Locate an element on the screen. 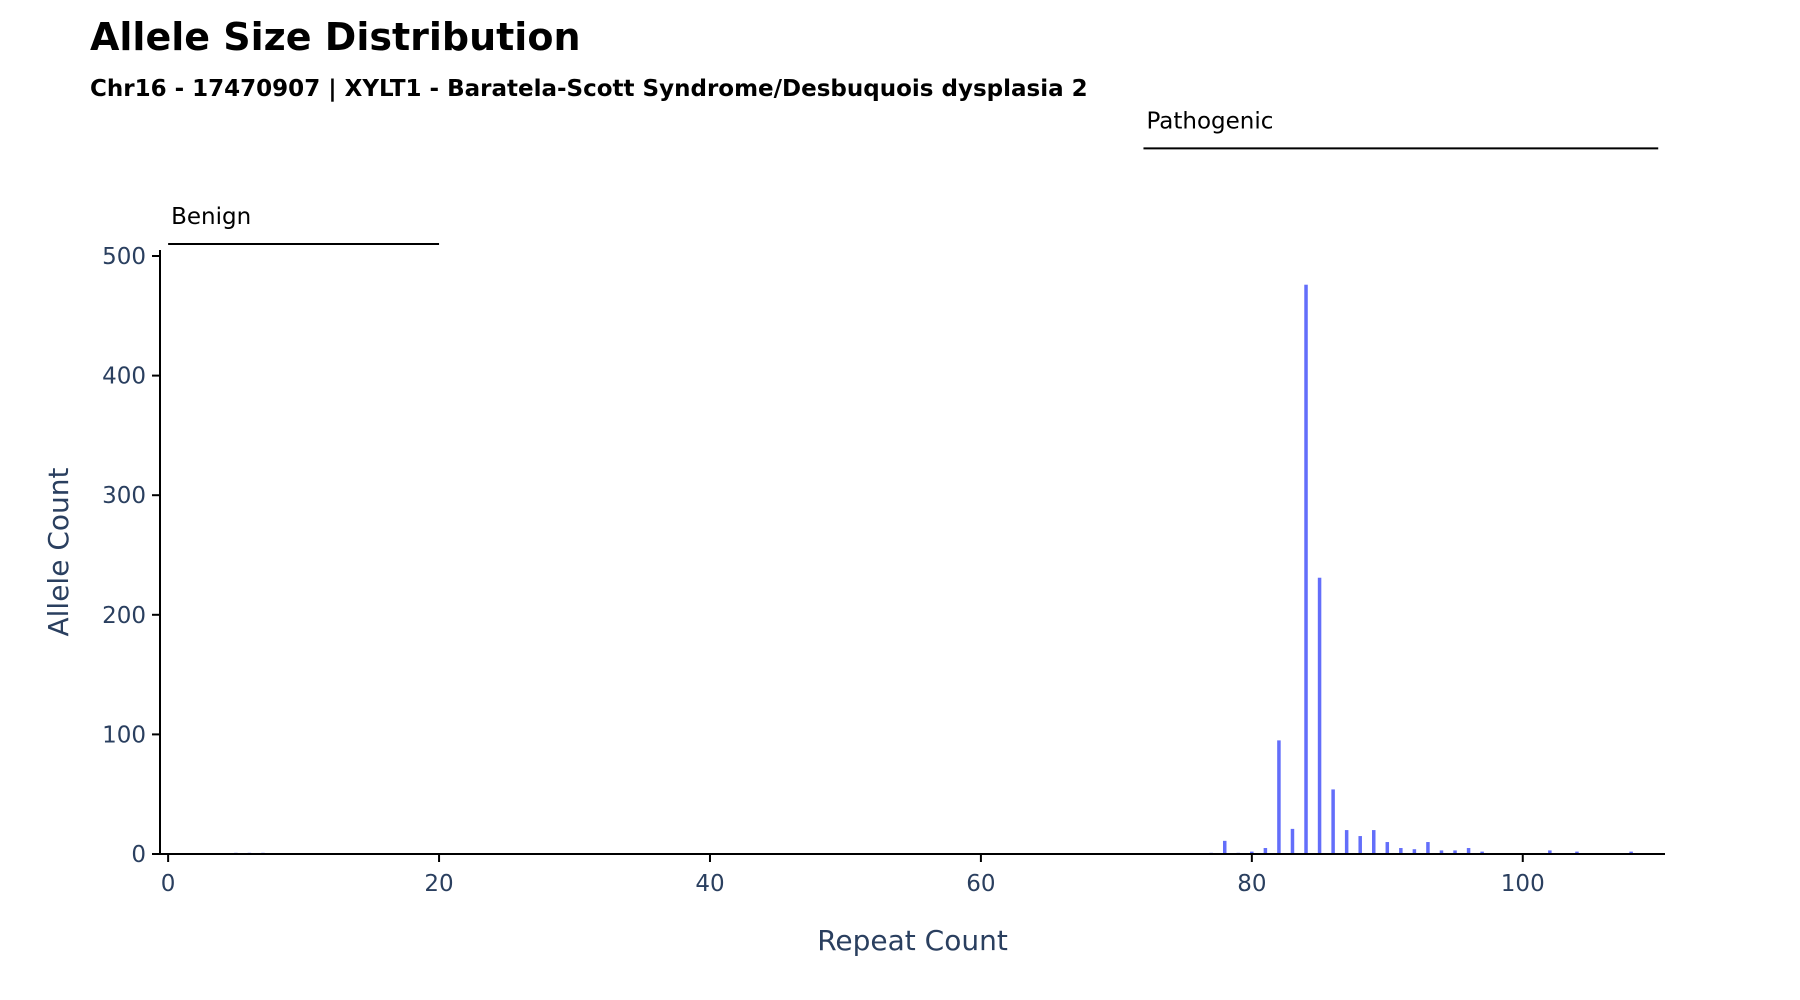 Image resolution: width=1800 pixels, height=1000 pixels. y-tick-label: 0 is located at coordinates (138, 855).